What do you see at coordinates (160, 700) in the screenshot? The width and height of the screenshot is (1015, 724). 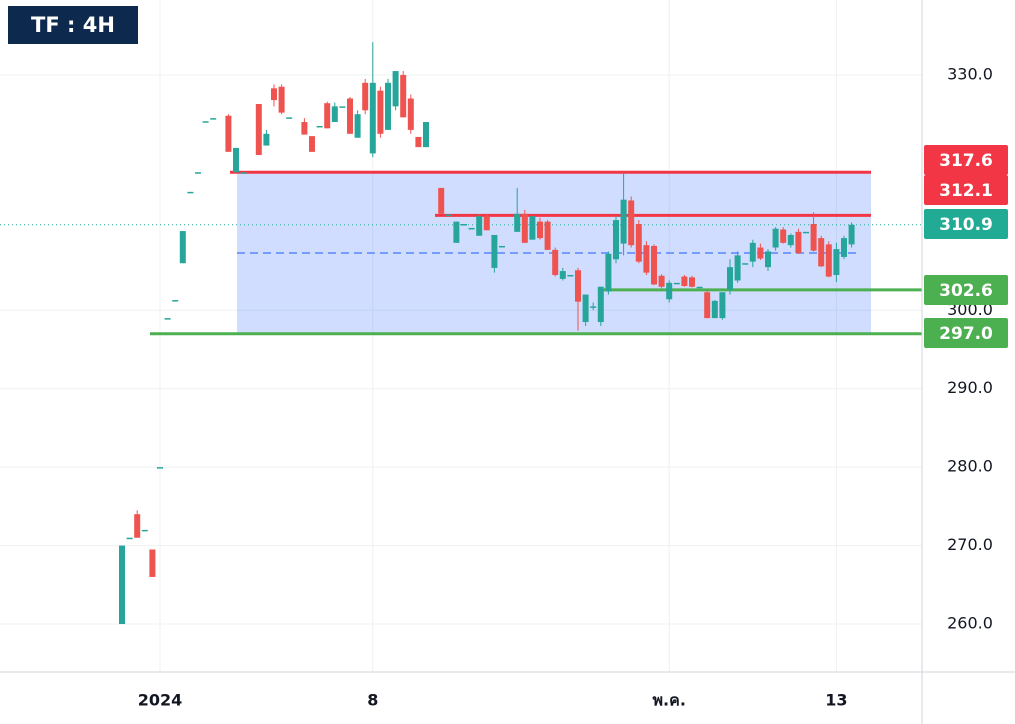 I see `x-tick-label: 2024` at bounding box center [160, 700].